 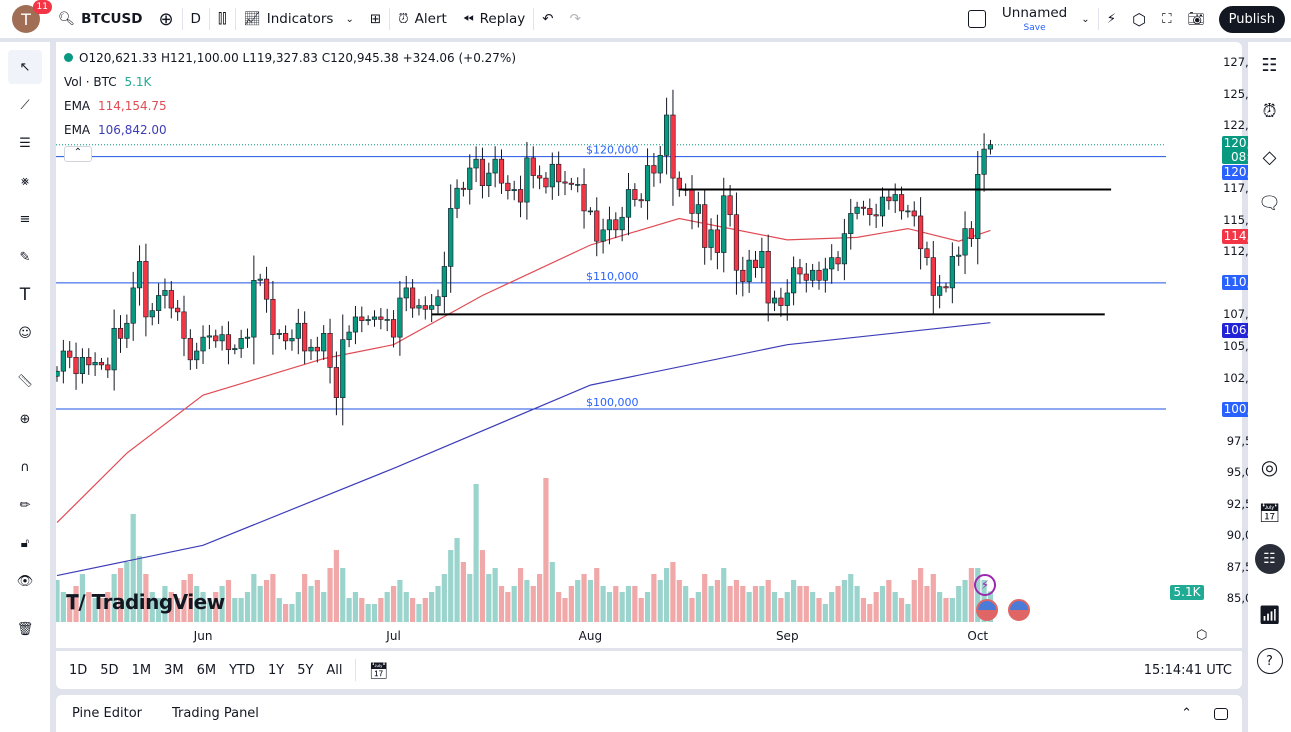 What do you see at coordinates (334, 670) in the screenshot?
I see `range-all: All` at bounding box center [334, 670].